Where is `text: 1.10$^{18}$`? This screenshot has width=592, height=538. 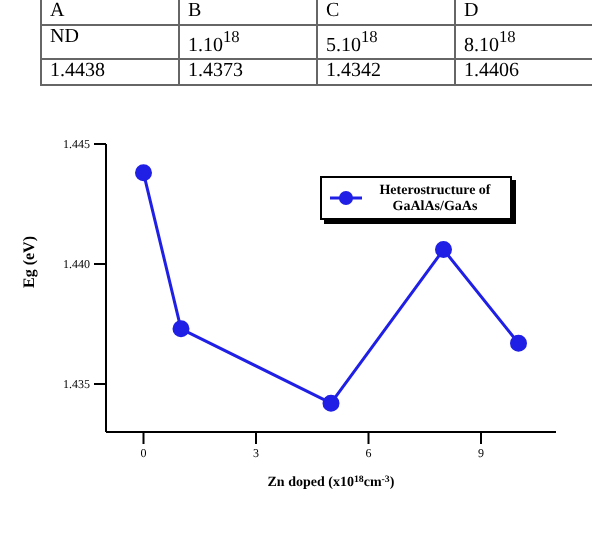
text: 1.10$^{18}$ is located at coordinates (247, 43).